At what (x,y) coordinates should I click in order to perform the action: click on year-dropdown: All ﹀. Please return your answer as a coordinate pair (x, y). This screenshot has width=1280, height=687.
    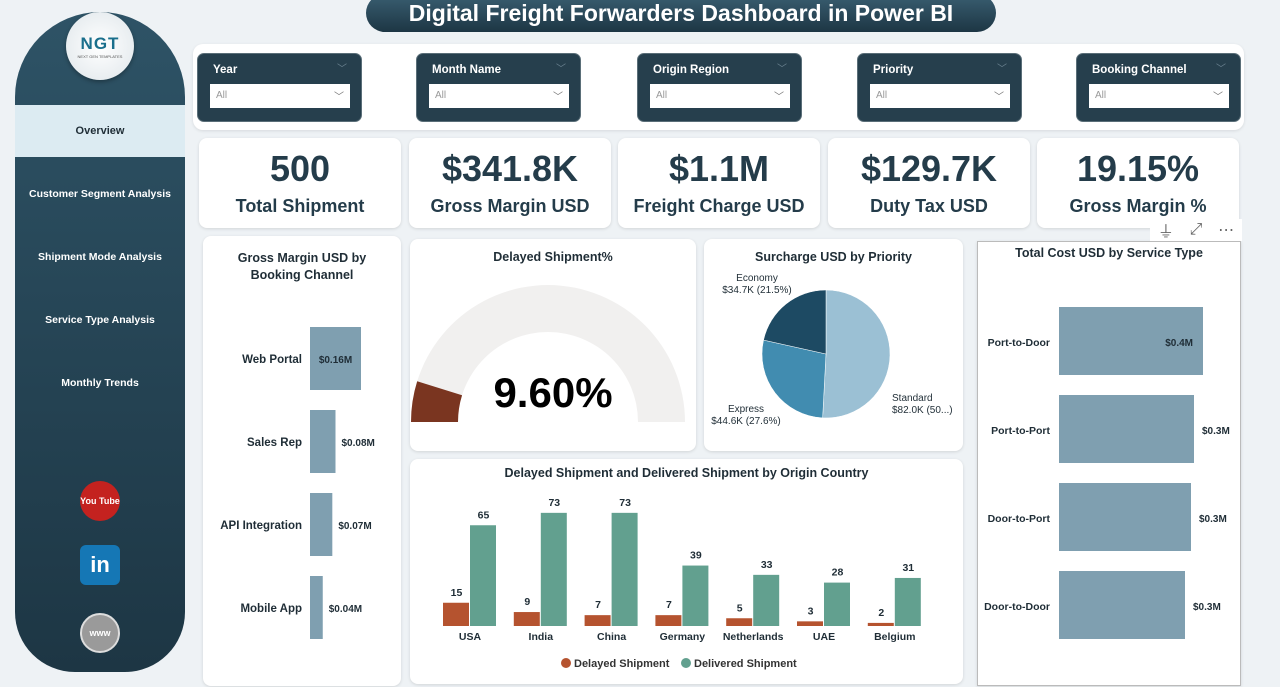
    Looking at the image, I should click on (280, 96).